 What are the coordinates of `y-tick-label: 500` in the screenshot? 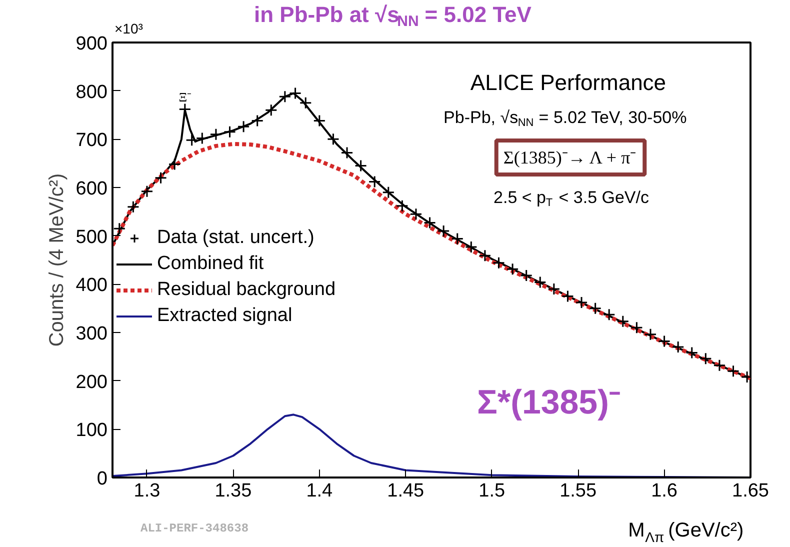 It's located at (92, 237).